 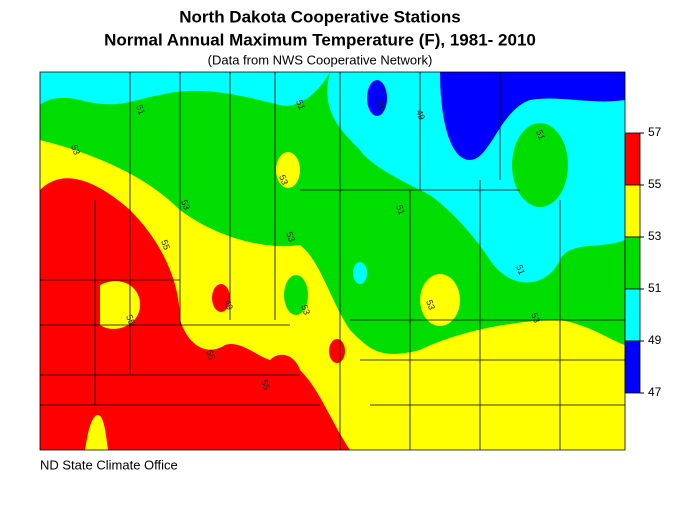 I want to click on title: North Dakota Cooperative Stations, so click(x=320, y=16).